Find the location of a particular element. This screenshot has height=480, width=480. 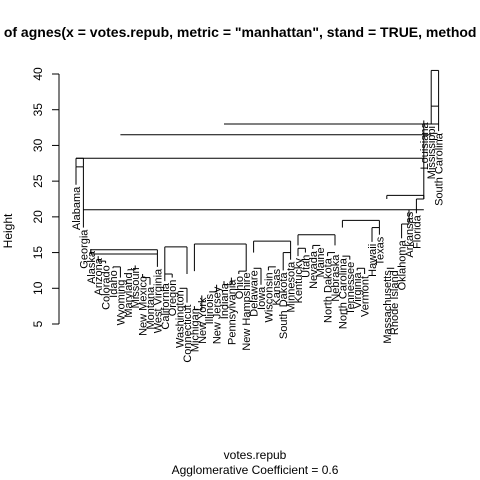

leaf-label: Louisiana is located at coordinates (425, 146).